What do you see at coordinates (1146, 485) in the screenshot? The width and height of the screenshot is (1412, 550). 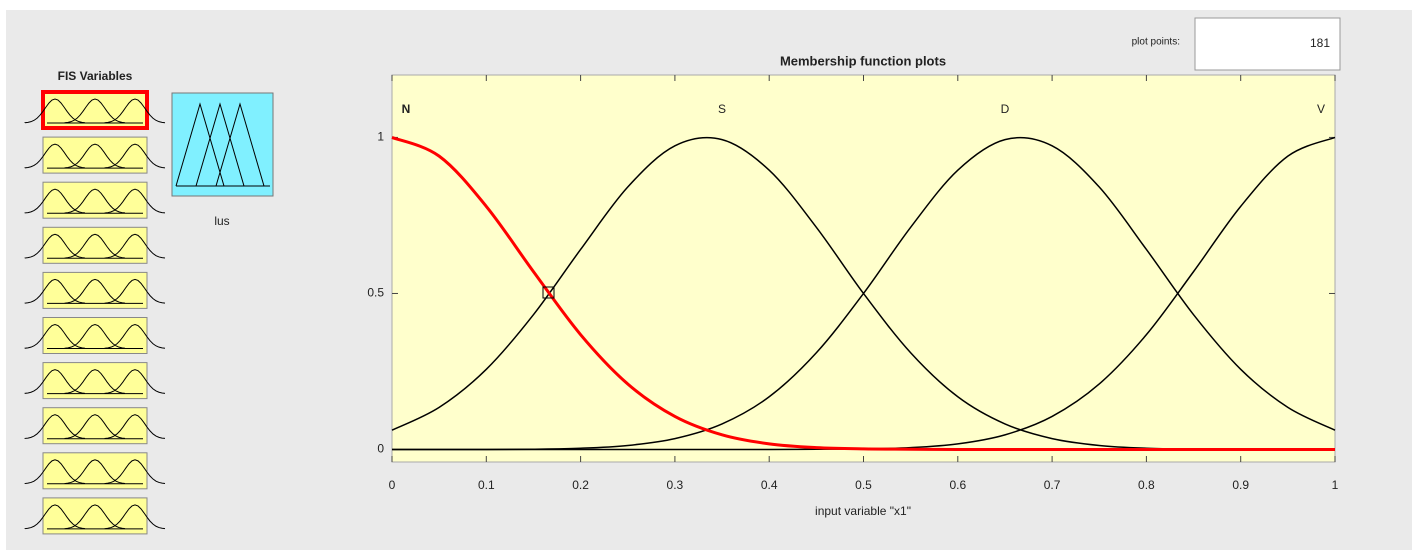 I see `x-tick-label: 0.8` at bounding box center [1146, 485].